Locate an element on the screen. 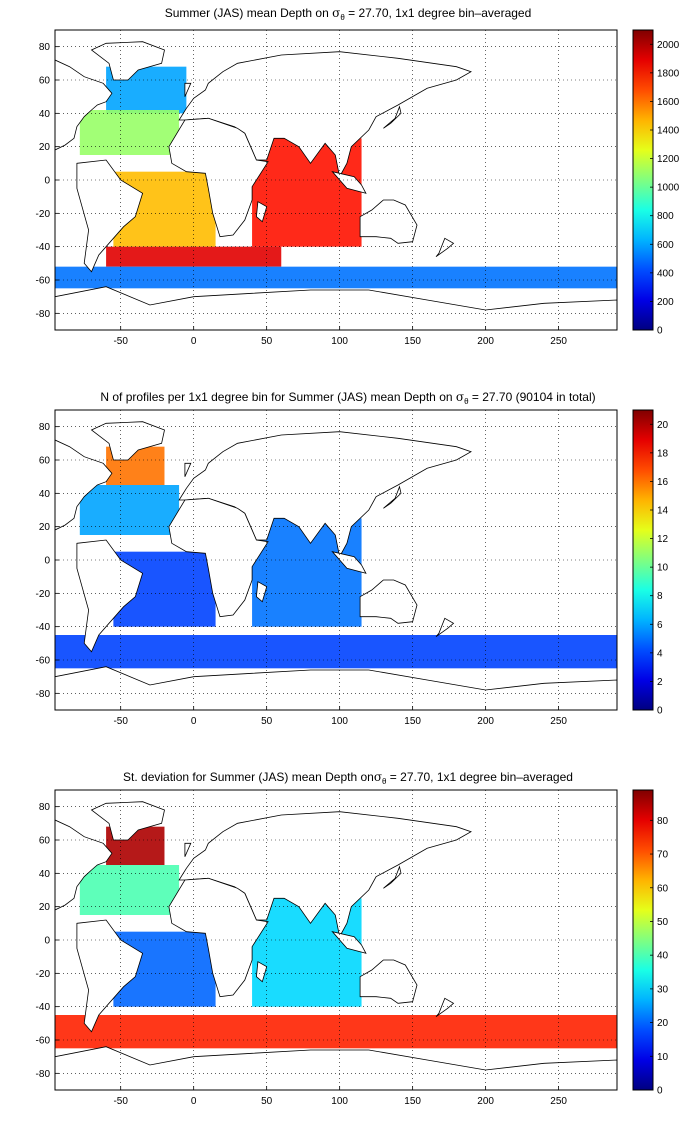  colorbar-tick-label: 1200 is located at coordinates (668, 159).